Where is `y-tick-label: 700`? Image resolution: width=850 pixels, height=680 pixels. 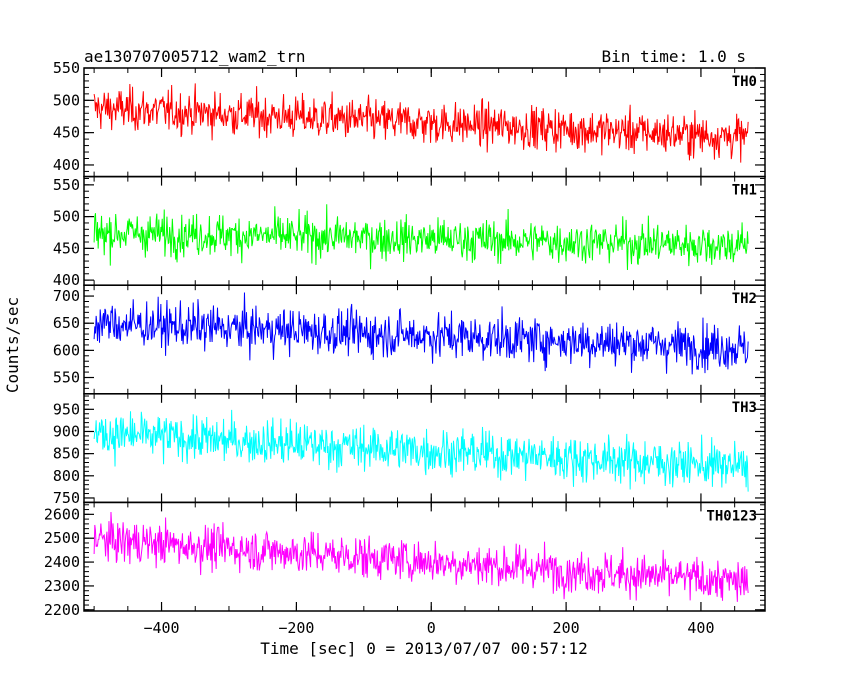
y-tick-label: 700 is located at coordinates (66, 296).